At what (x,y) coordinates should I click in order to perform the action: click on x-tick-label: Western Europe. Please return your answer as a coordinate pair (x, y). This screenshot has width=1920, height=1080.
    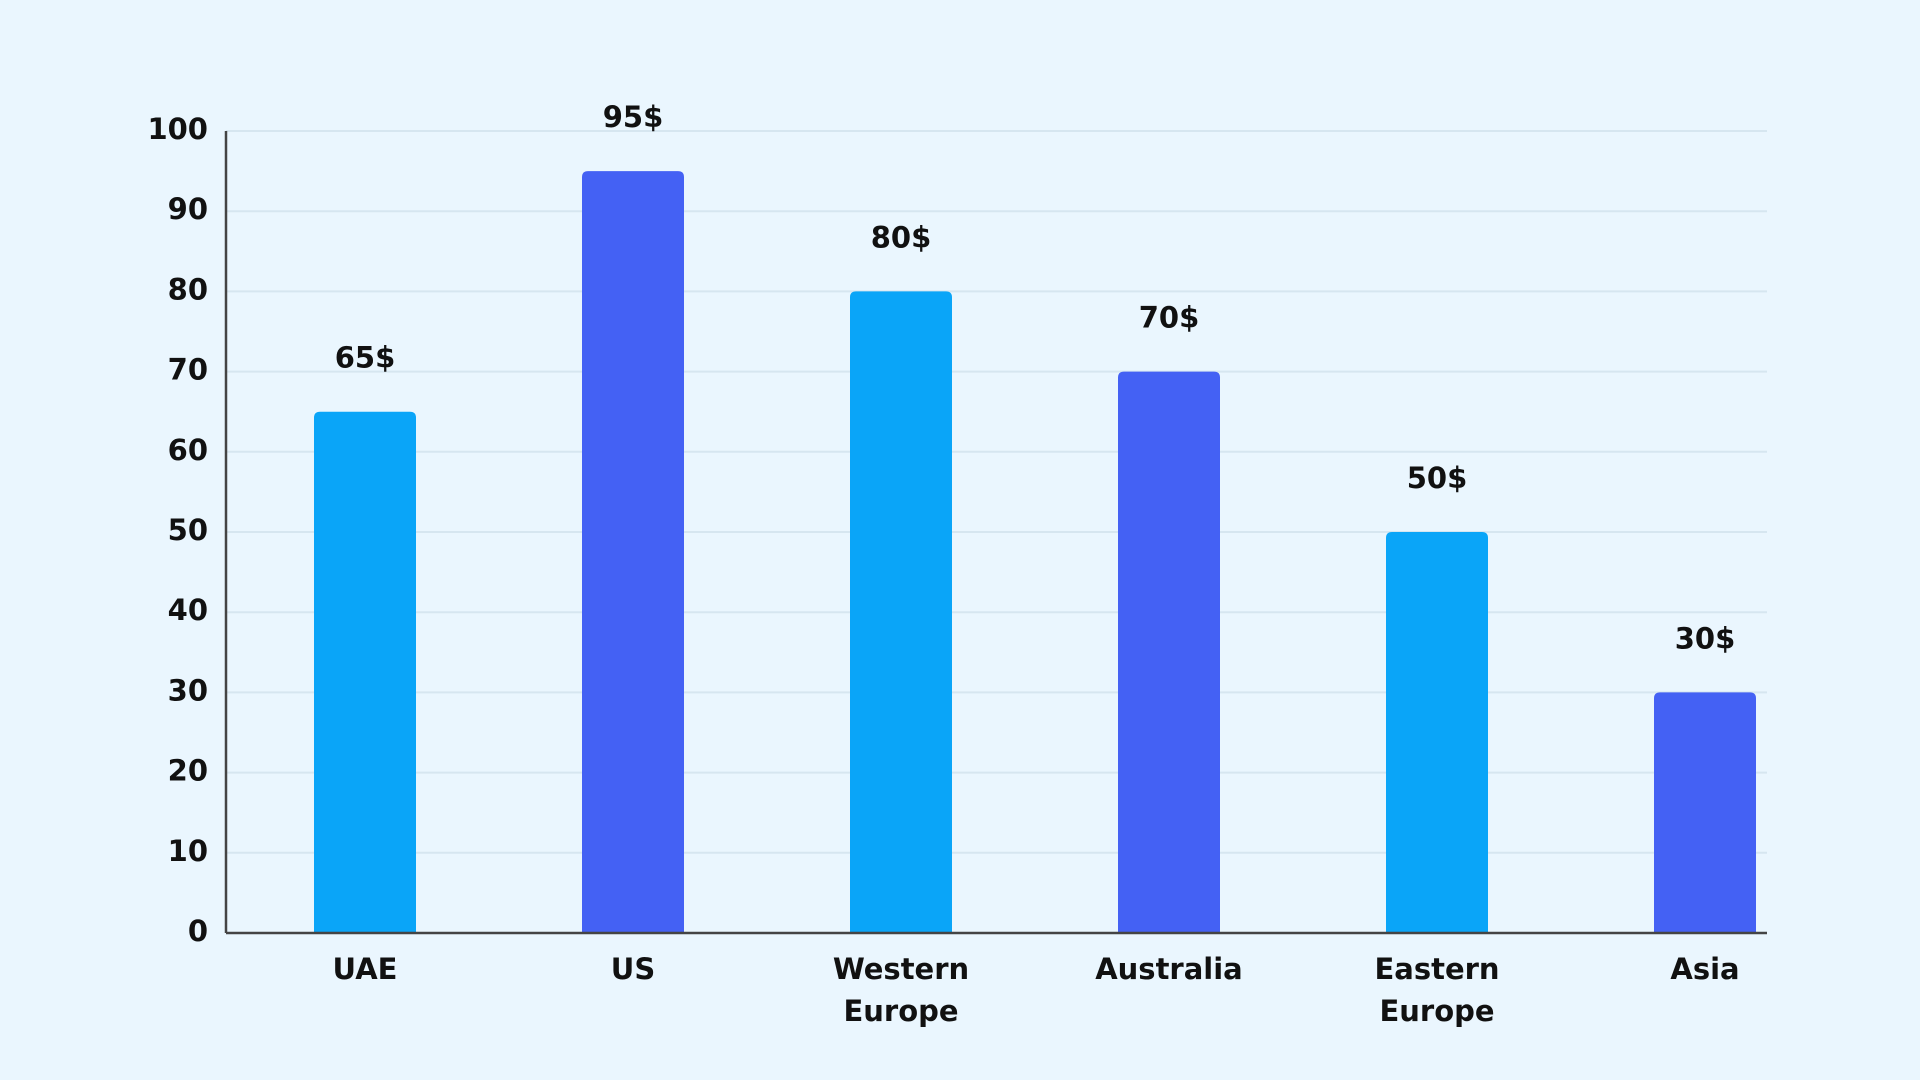
    Looking at the image, I should click on (901, 990).